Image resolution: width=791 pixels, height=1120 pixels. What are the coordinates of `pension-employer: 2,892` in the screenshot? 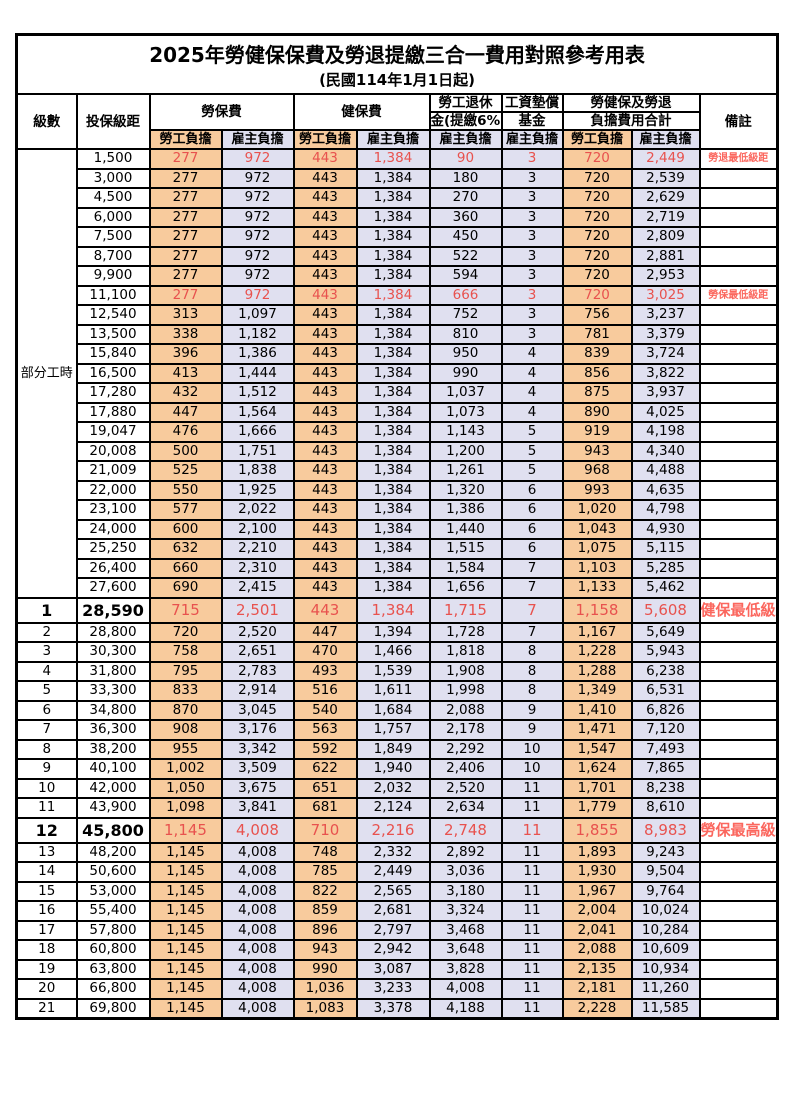 It's located at (465, 852).